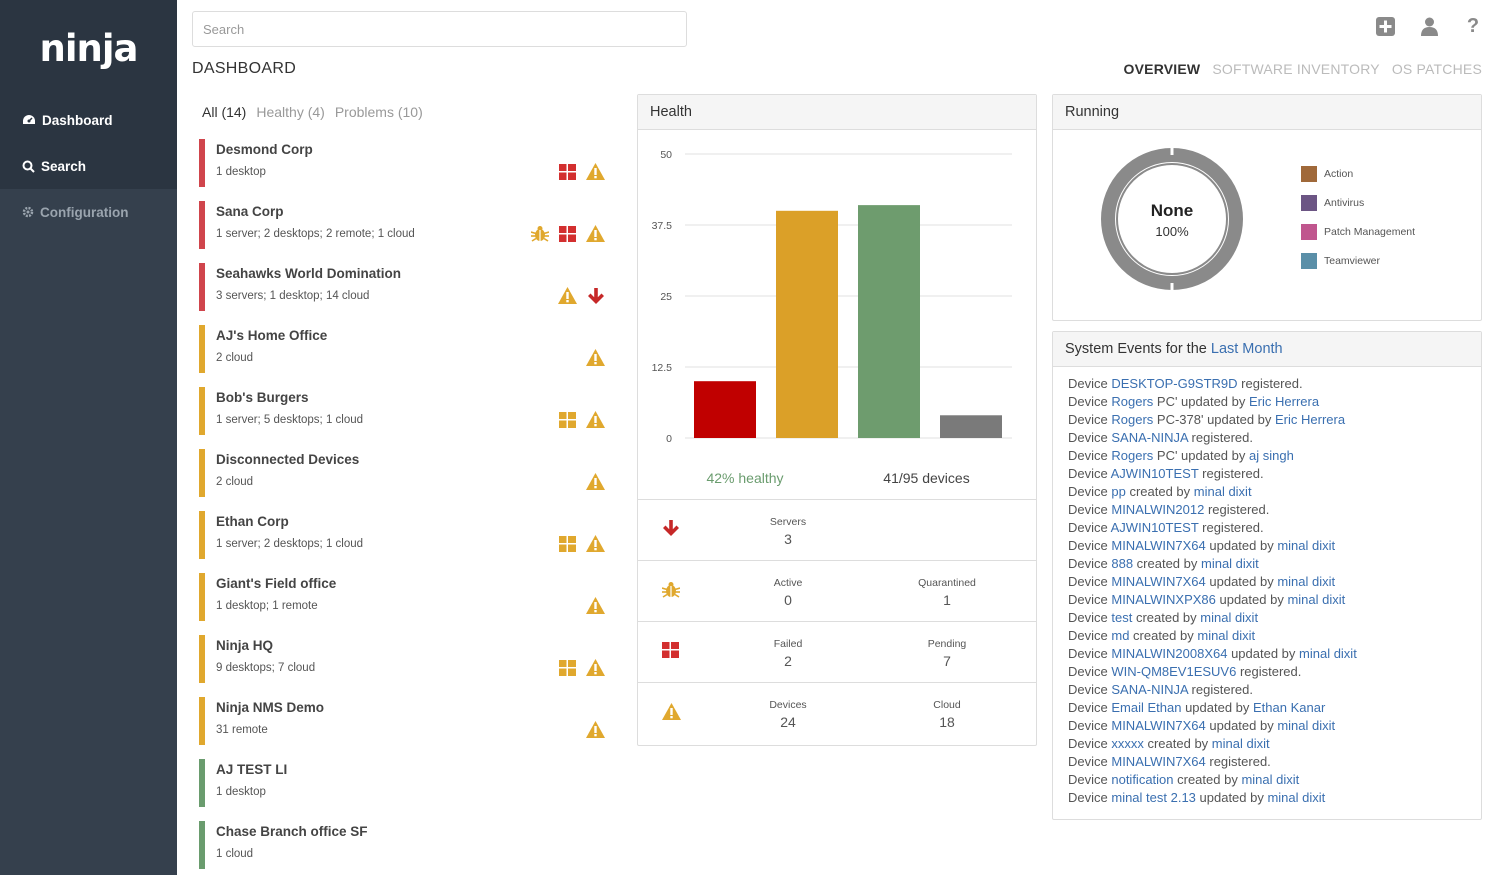 This screenshot has height=875, width=1495. I want to click on customer-name: Seahawks World Domination, so click(309, 273).